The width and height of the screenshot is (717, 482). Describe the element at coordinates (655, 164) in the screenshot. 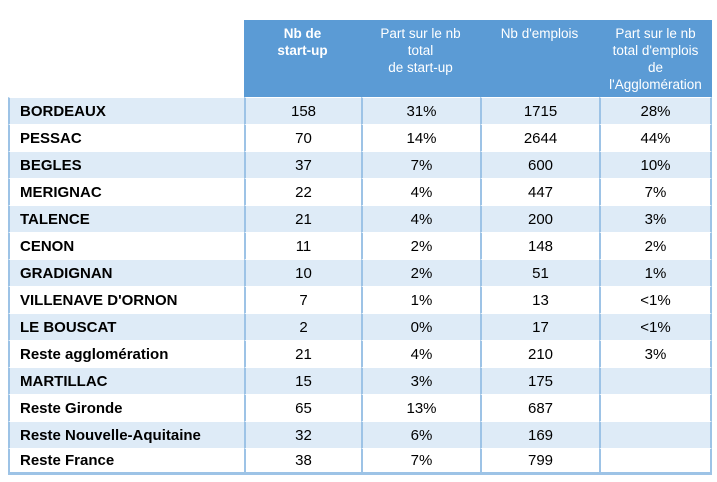

I see `value-cell: 10%` at that location.